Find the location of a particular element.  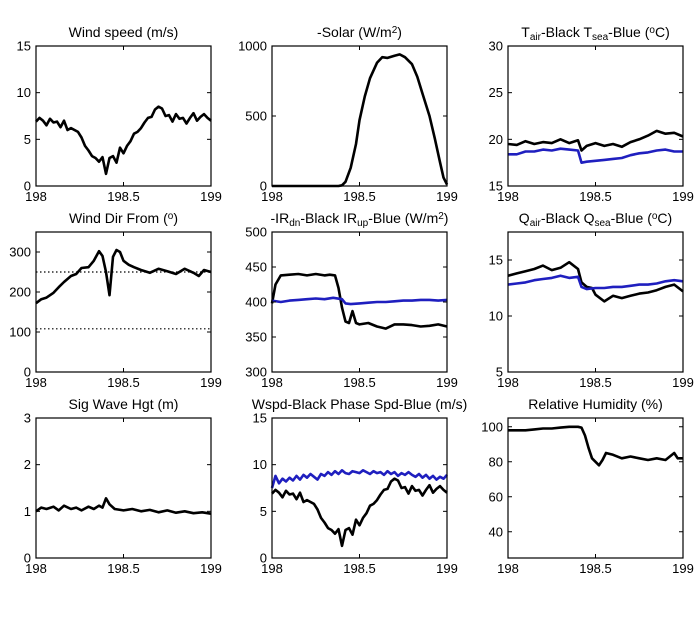

title-part: Sig Wave Hgt (m) is located at coordinates (124, 404).